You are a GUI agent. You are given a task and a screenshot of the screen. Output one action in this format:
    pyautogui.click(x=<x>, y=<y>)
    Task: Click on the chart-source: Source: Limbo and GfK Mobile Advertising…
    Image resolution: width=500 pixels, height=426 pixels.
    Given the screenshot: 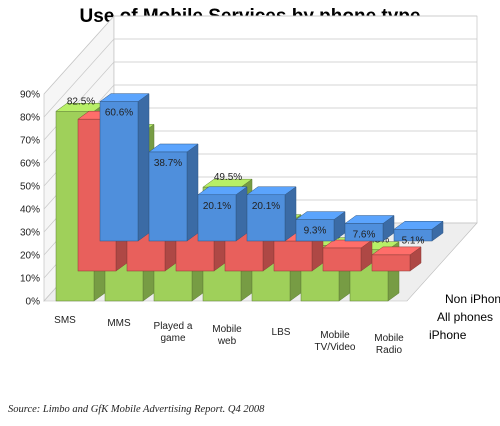 What is the action you would take?
    pyautogui.click(x=136, y=409)
    